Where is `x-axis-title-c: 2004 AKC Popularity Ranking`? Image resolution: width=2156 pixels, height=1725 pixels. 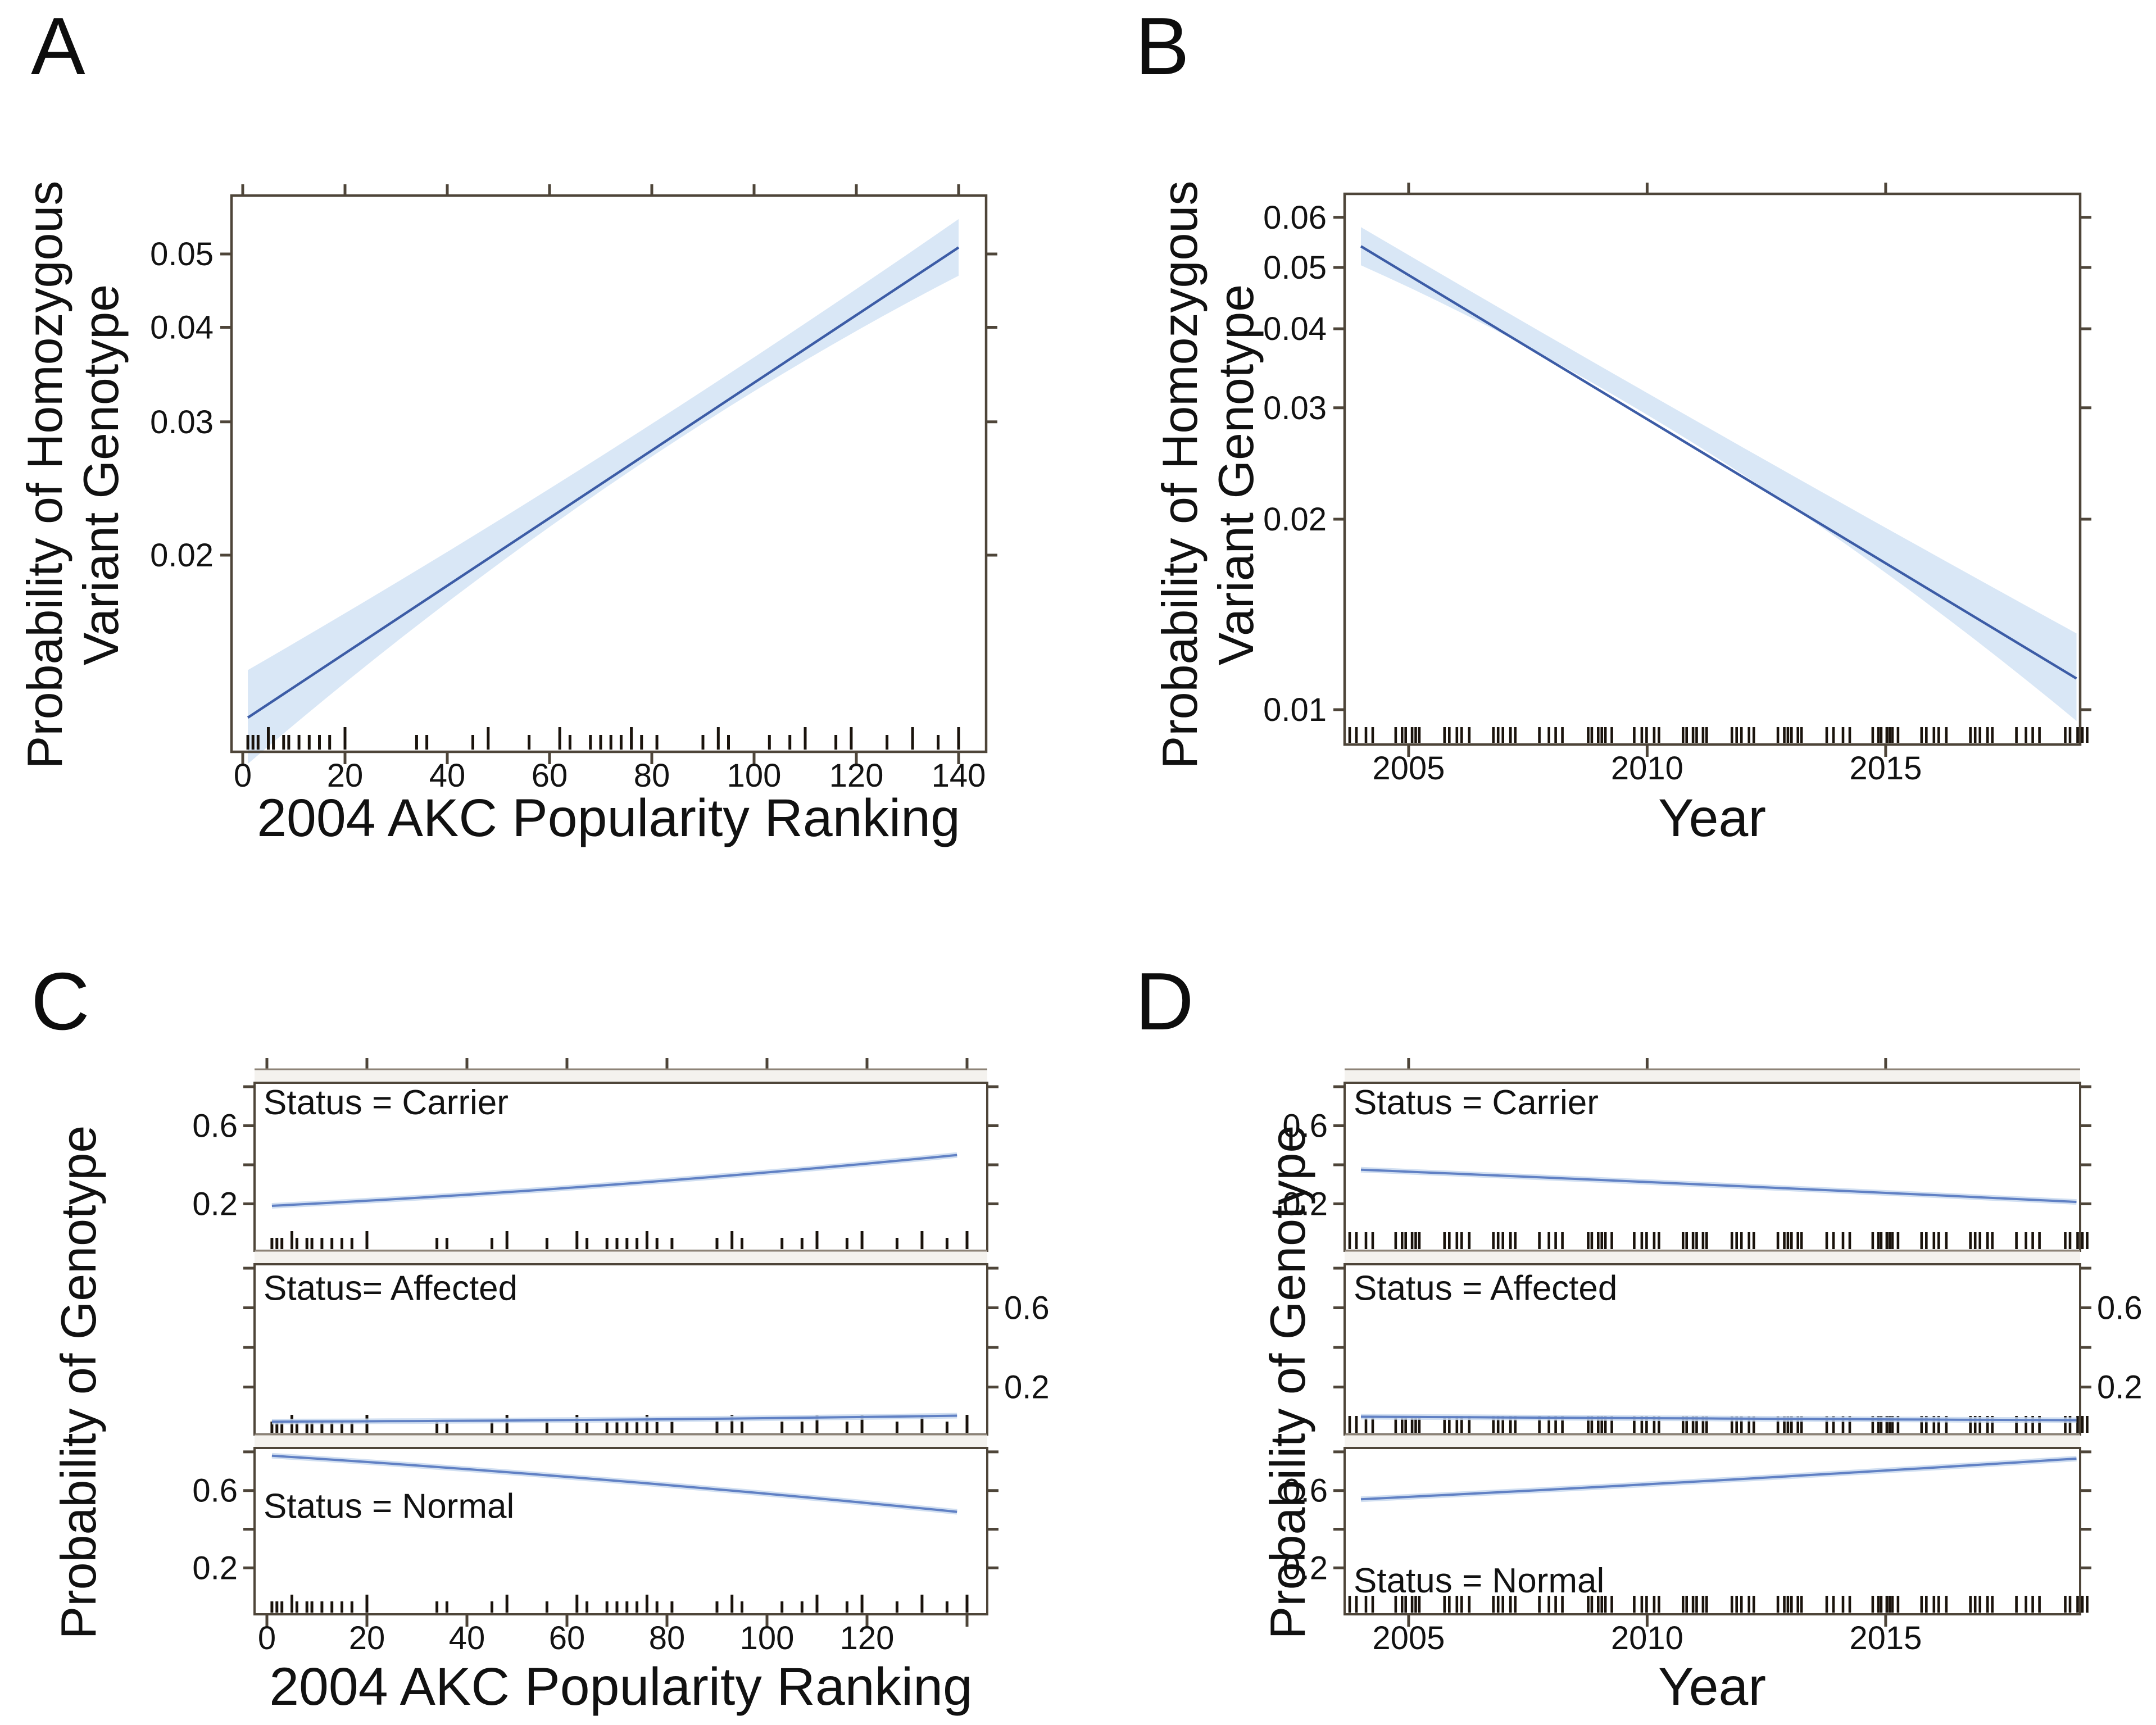 x-axis-title-c: 2004 AKC Popularity Ranking is located at coordinates (621, 1687).